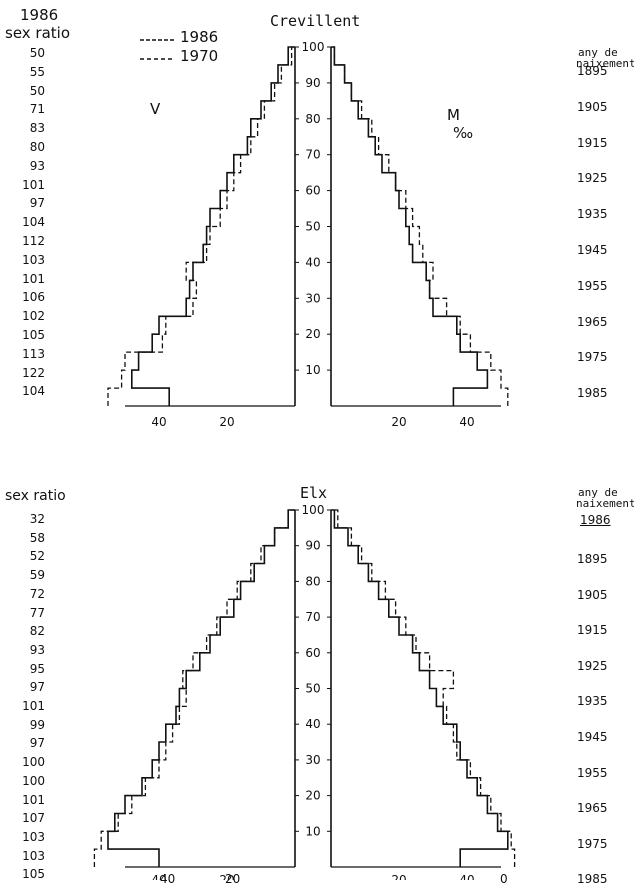  What do you see at coordinates (37, 593) in the screenshot?
I see `sex-ratio-value: 72` at bounding box center [37, 593].